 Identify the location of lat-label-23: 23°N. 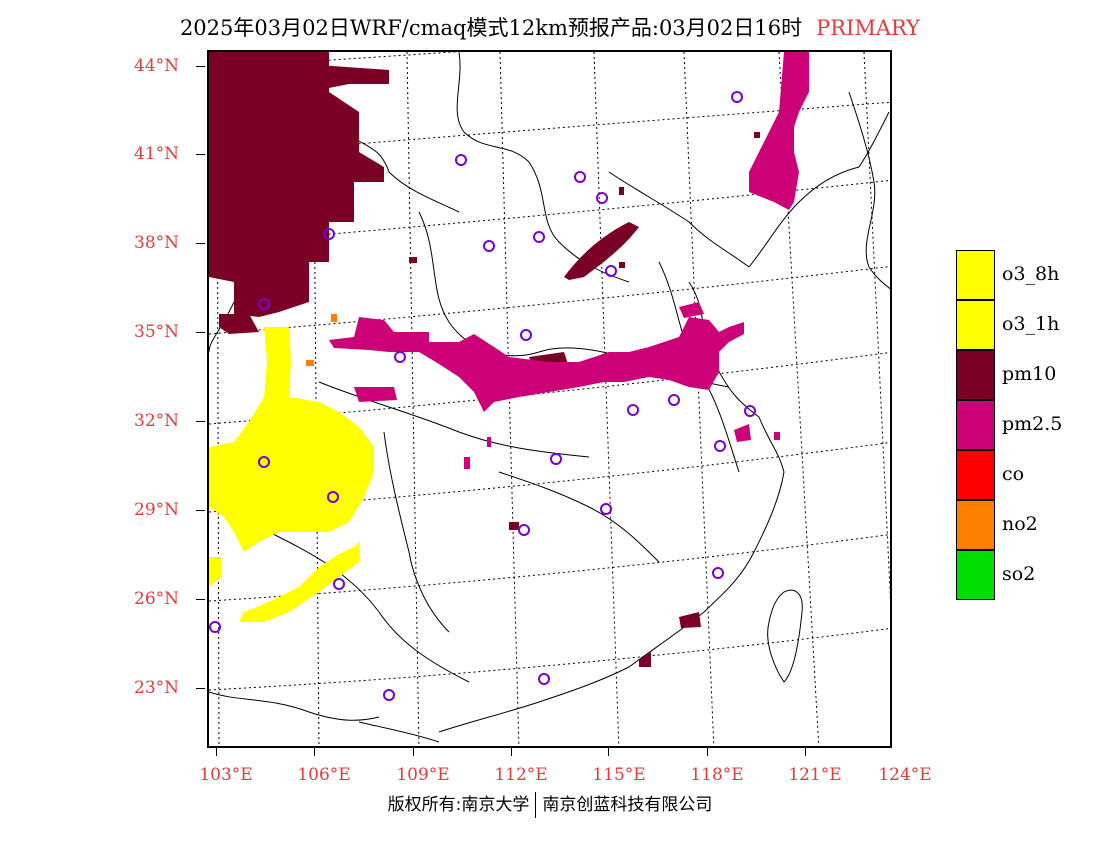
(170, 688).